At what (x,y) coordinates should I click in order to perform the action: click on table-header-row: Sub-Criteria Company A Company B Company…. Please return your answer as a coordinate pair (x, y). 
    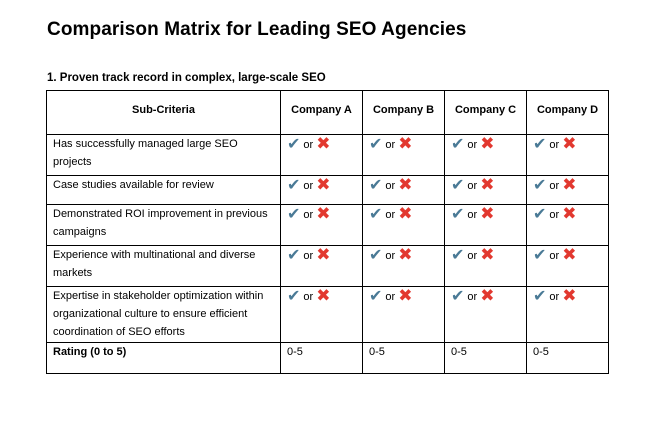
    Looking at the image, I should click on (327, 112).